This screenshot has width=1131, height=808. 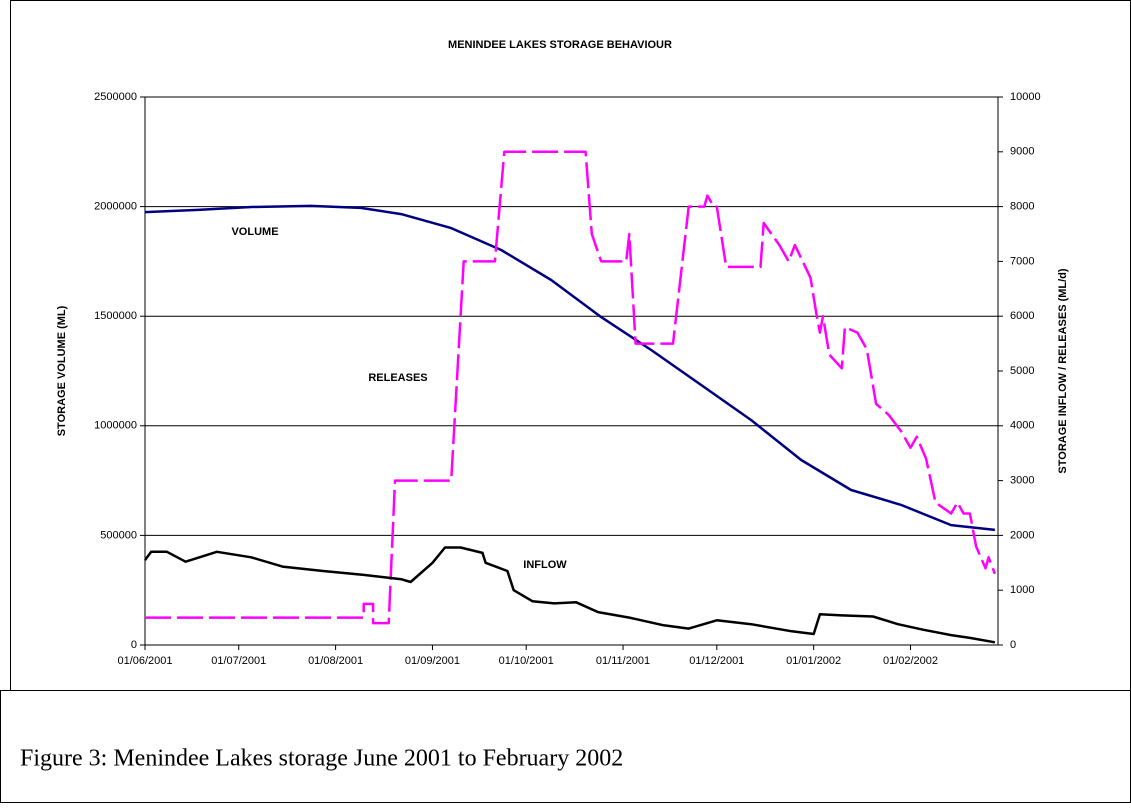 What do you see at coordinates (716, 661) in the screenshot?
I see `x-tick-label: 01/12/2001` at bounding box center [716, 661].